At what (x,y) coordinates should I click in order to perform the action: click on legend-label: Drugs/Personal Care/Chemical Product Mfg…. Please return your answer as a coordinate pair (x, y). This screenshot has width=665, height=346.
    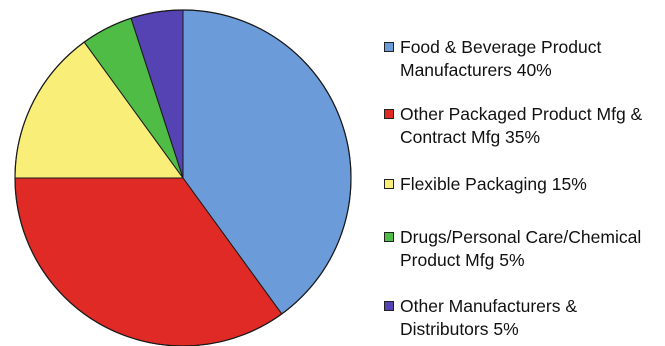
    Looking at the image, I should click on (521, 248).